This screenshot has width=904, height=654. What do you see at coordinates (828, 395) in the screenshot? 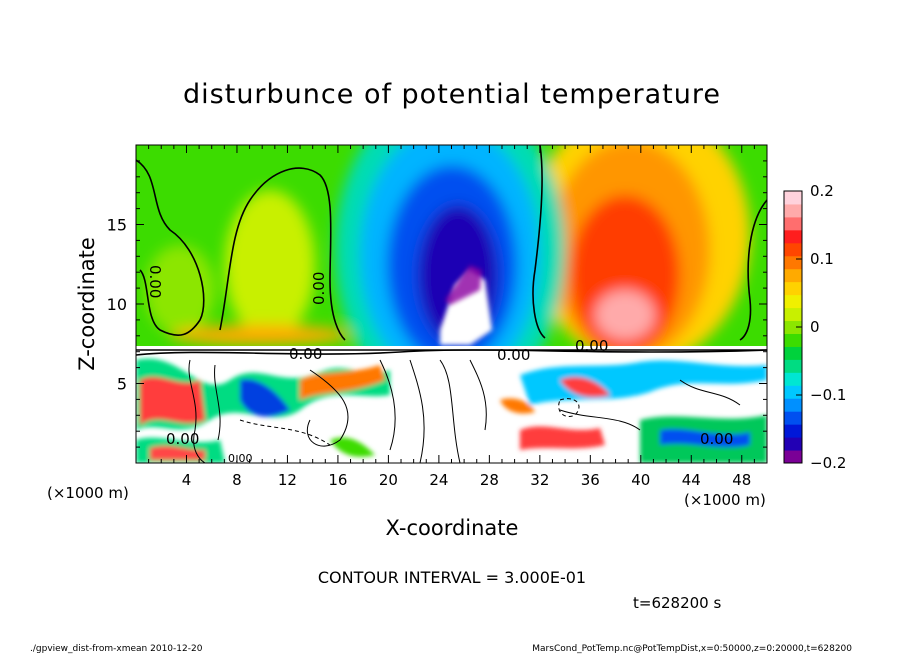
I see `colorbar-tick-label: −0.1` at bounding box center [828, 395].